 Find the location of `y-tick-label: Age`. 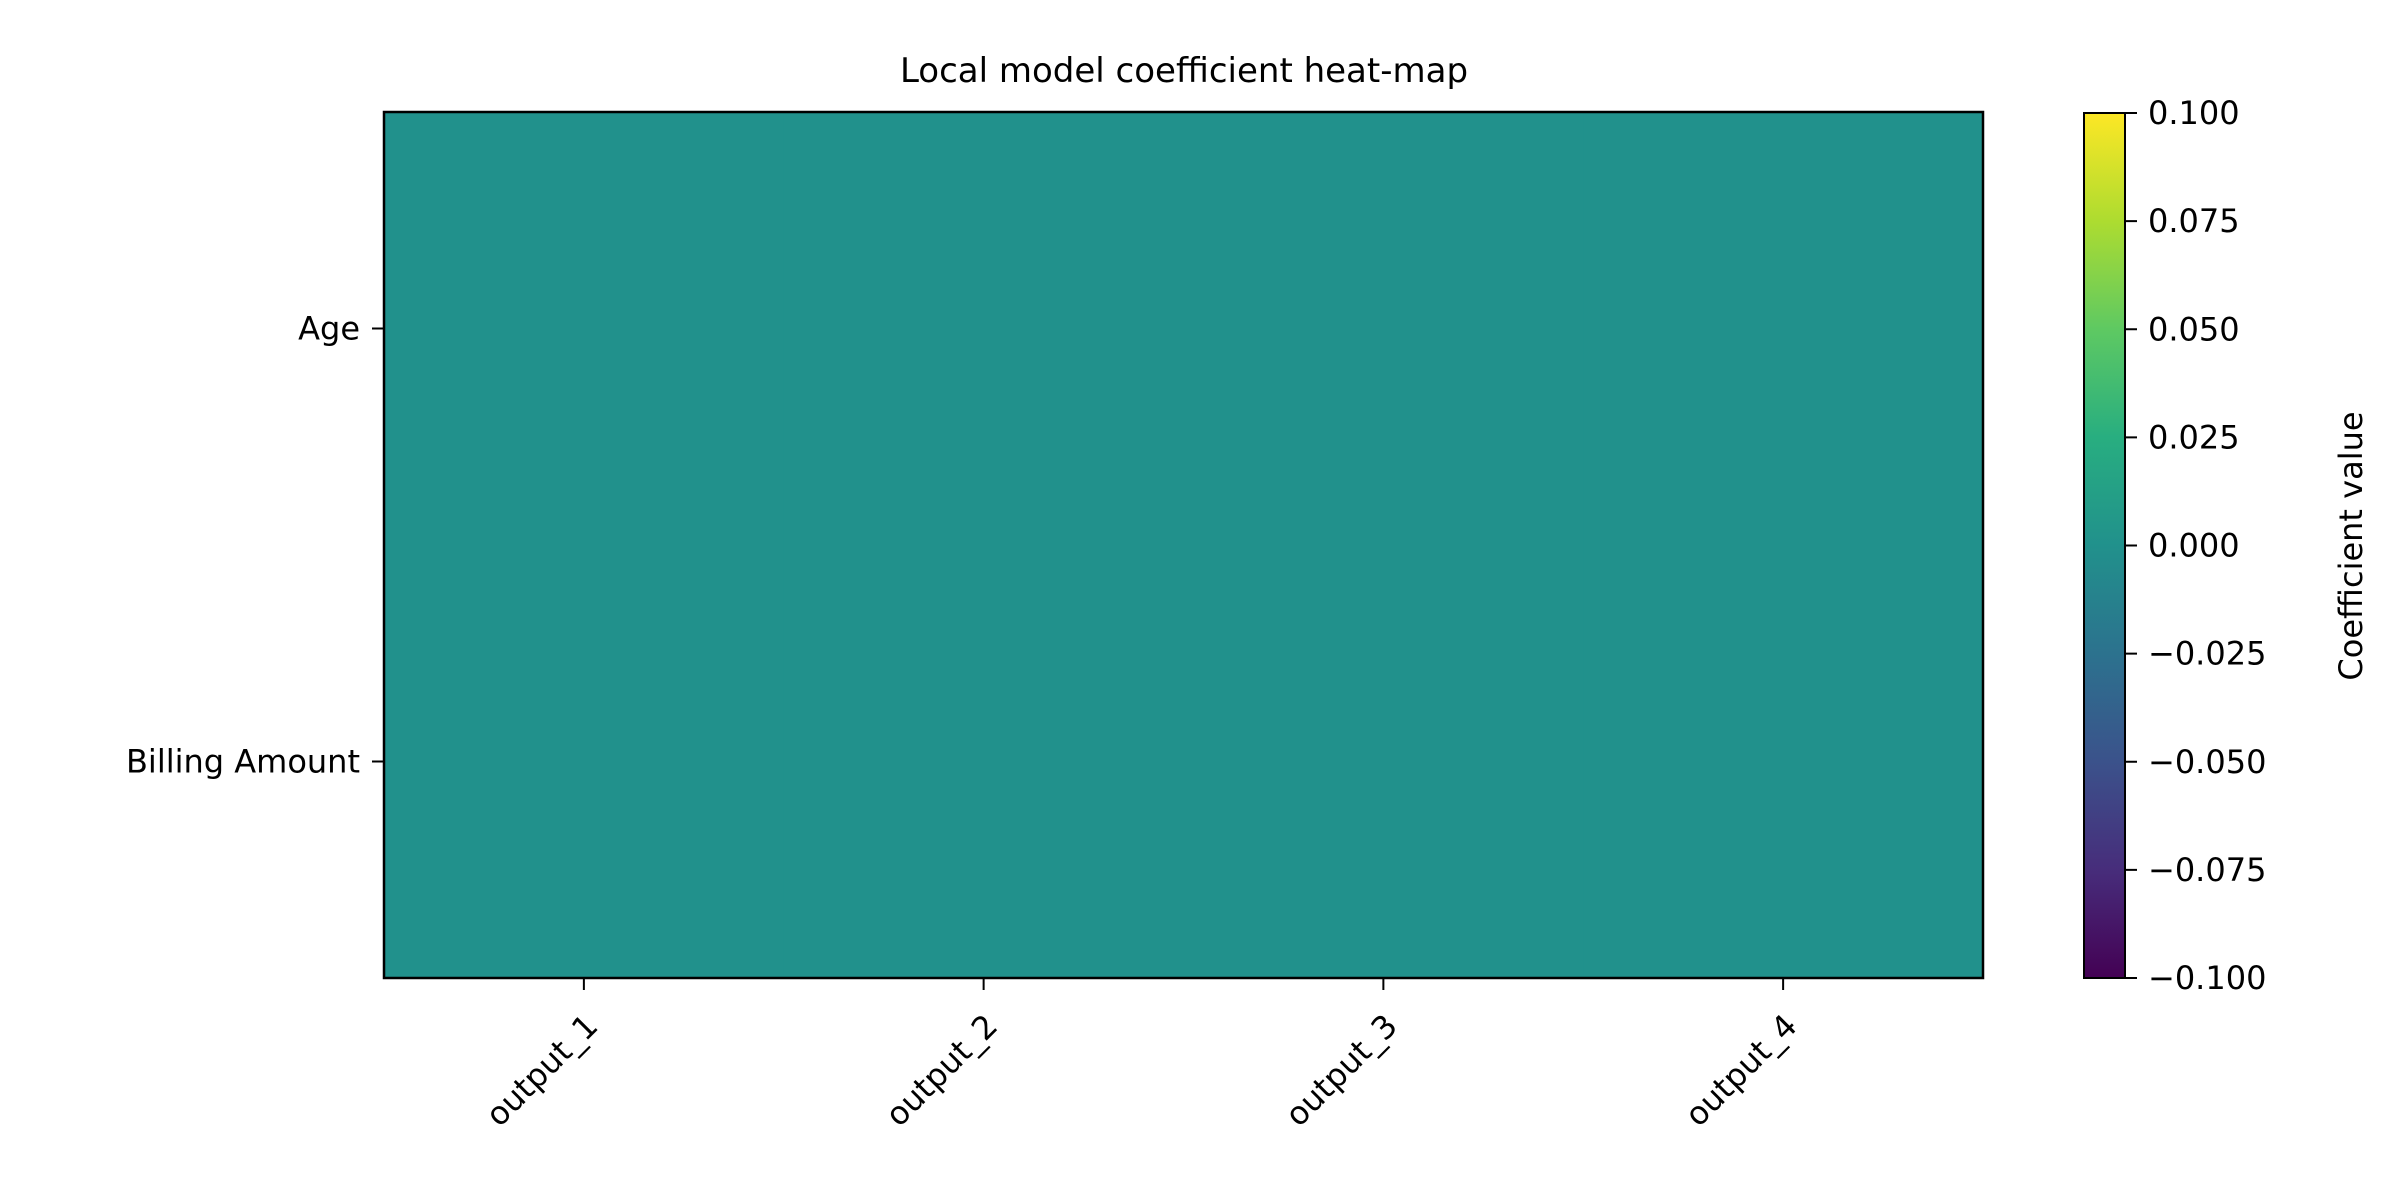

y-tick-label: Age is located at coordinates (329, 329).